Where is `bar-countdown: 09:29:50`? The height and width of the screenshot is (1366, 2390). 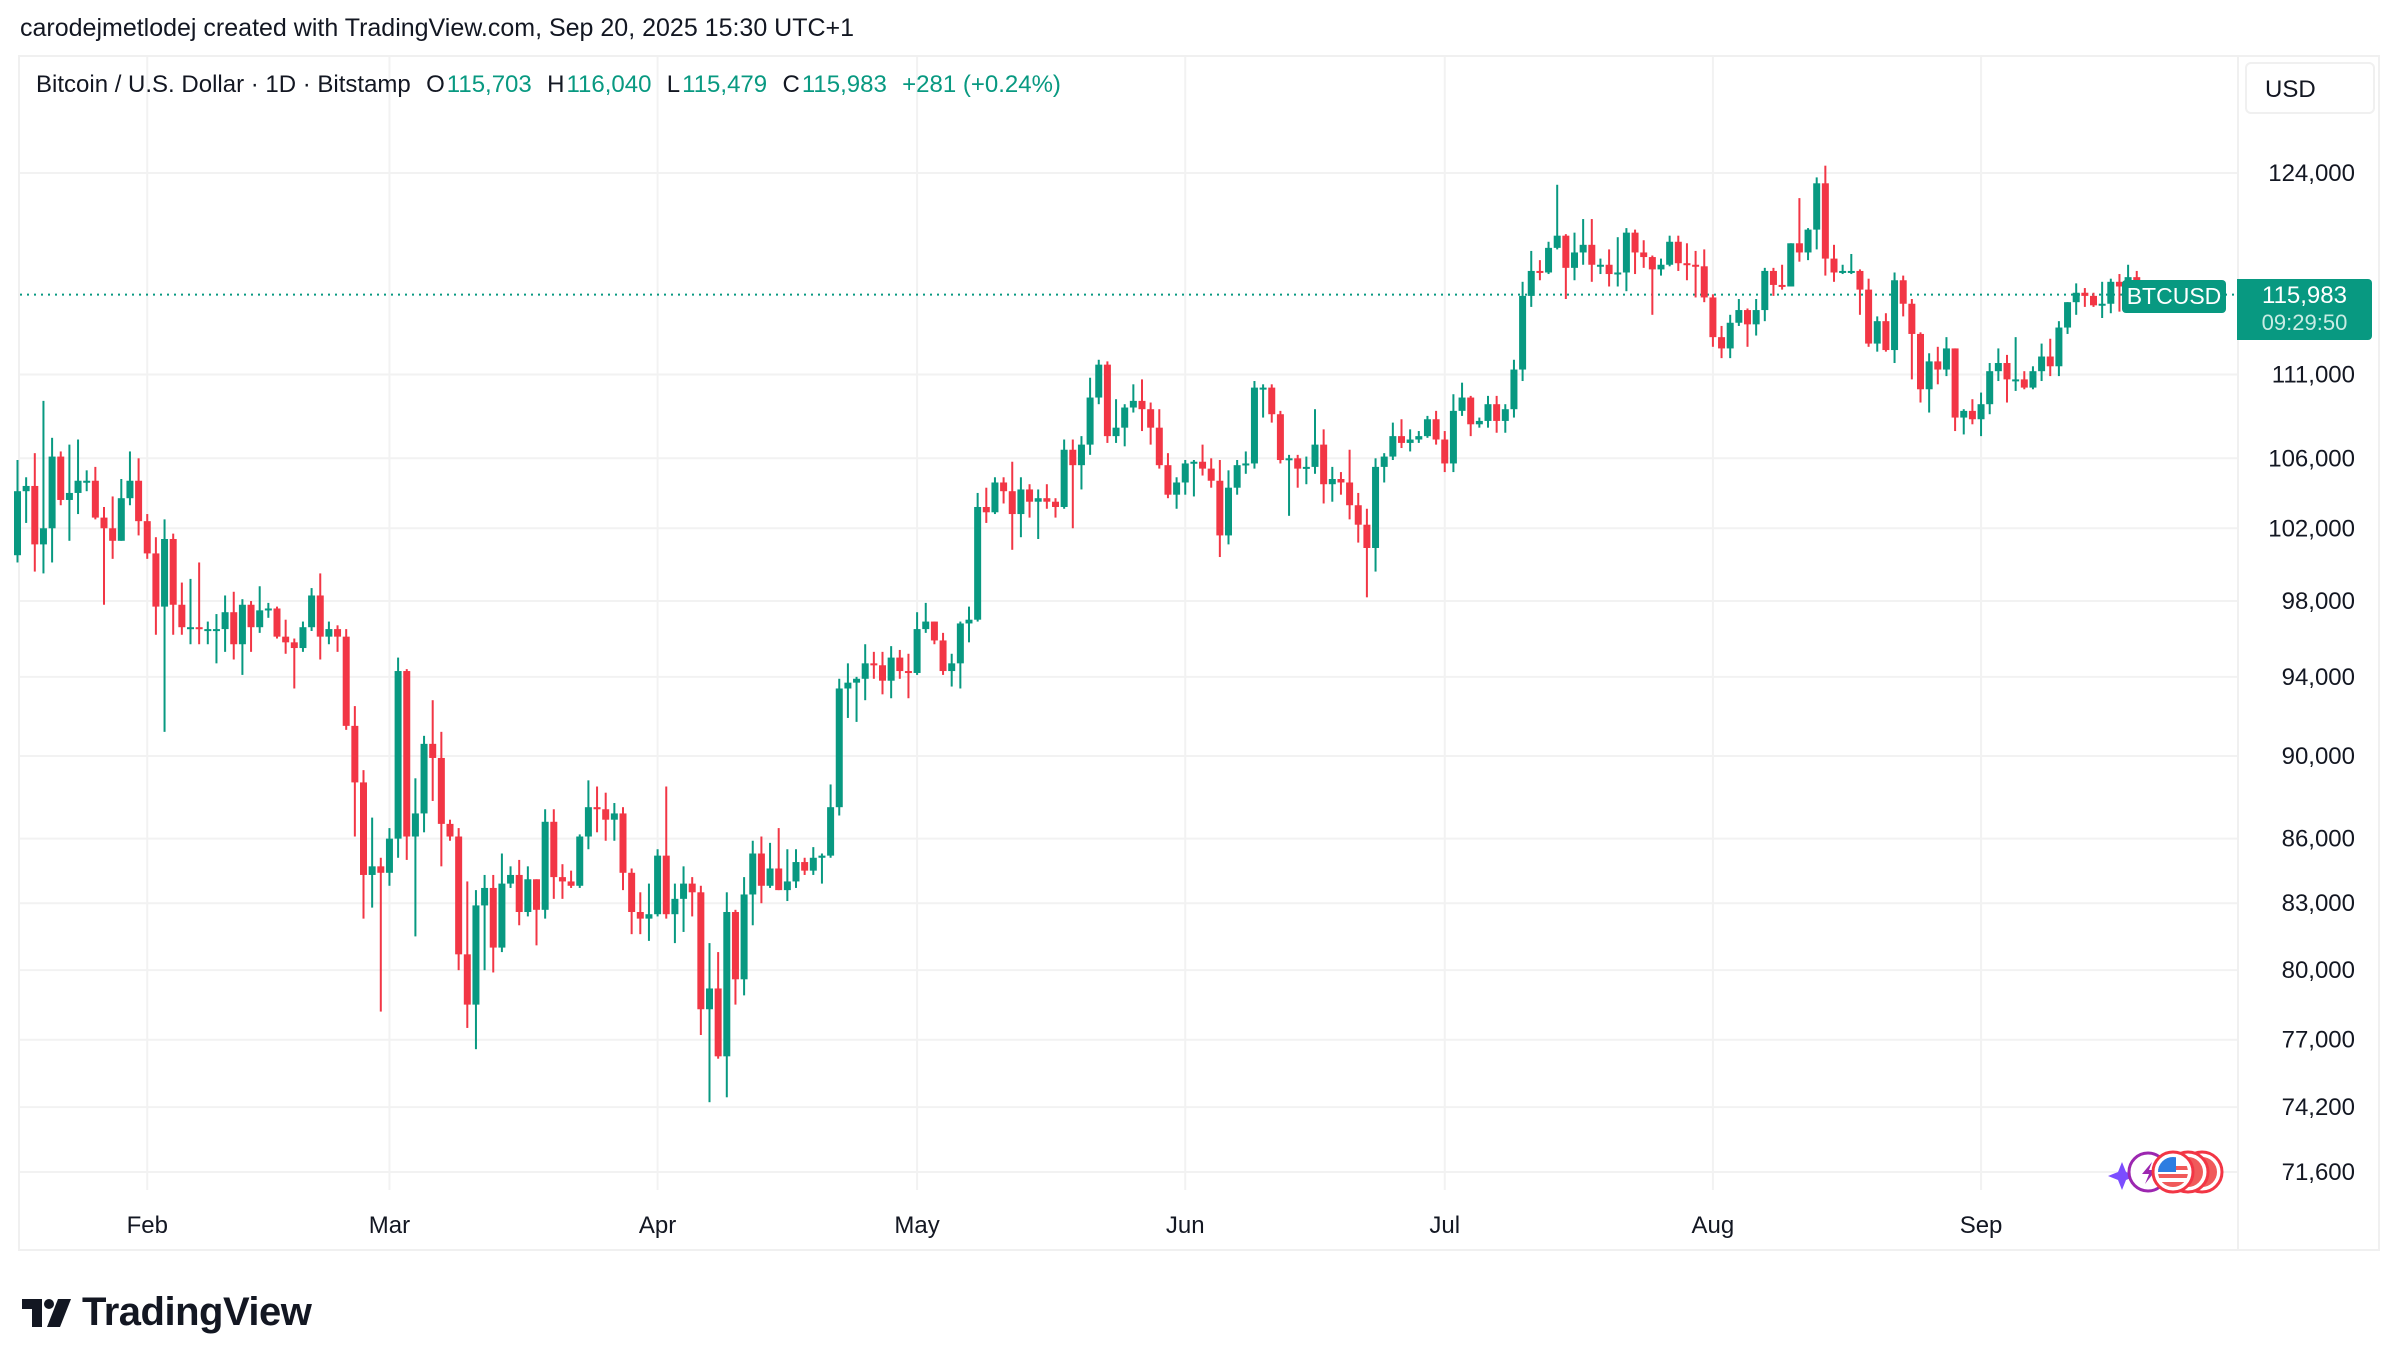
bar-countdown: 09:29:50 is located at coordinates (2304, 322).